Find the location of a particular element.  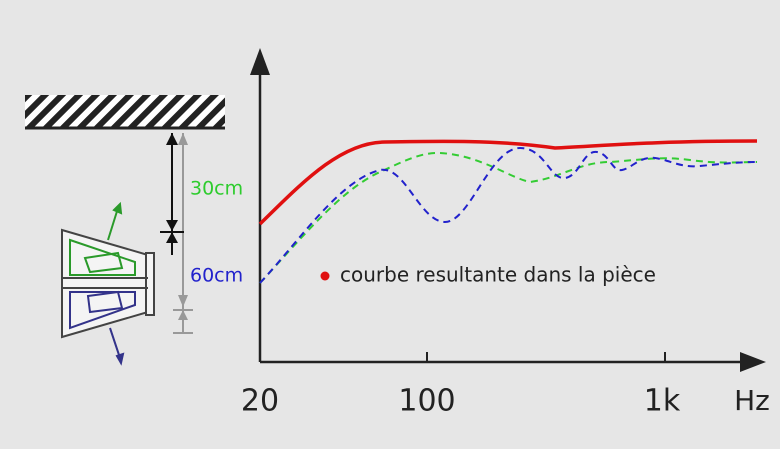

speaker is located at coordinates (108, 283).